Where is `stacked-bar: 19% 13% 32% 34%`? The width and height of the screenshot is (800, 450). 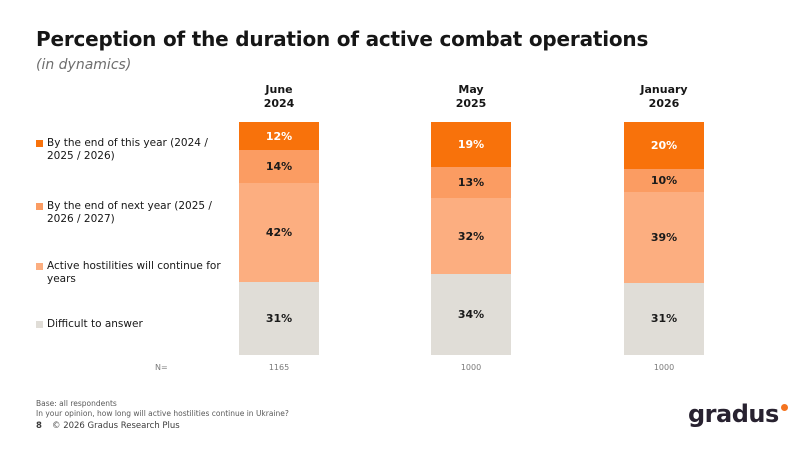
stacked-bar: 19% 13% 32% 34% is located at coordinates (471, 238).